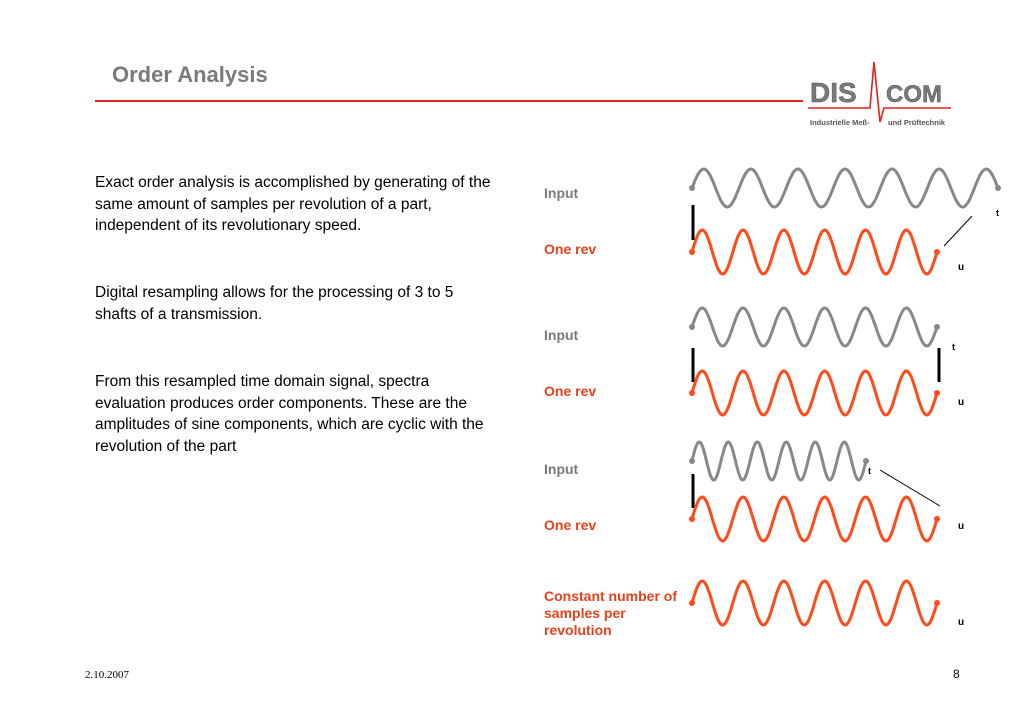  Describe the element at coordinates (190, 74) in the screenshot. I see `slide-title: Order Analysis` at that location.